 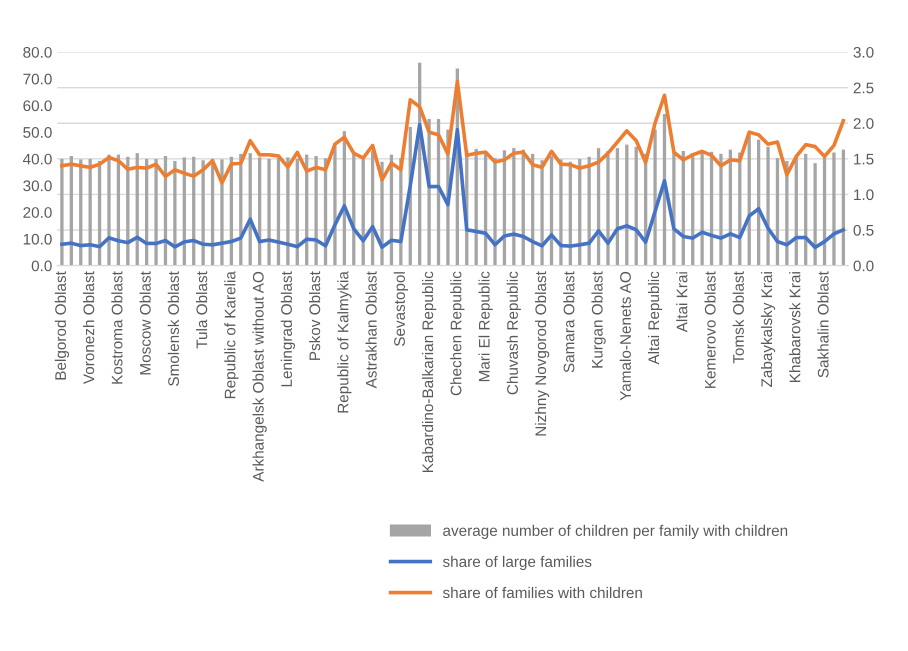 What do you see at coordinates (864, 88) in the screenshot?
I see `y2-tick-label: 2.5` at bounding box center [864, 88].